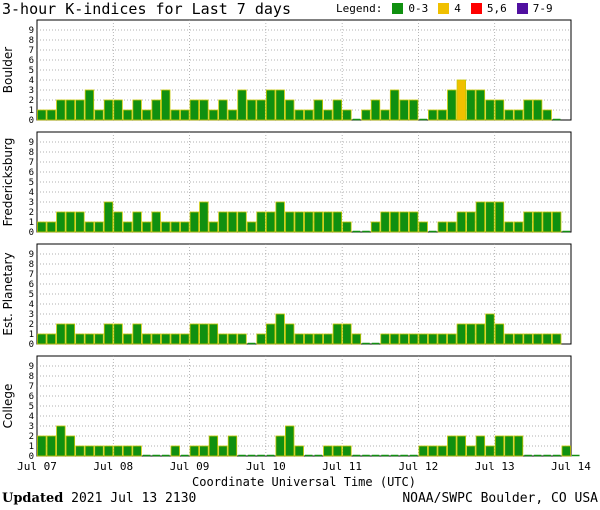 The height and width of the screenshot is (510, 600). I want to click on x-tick-label: Jul 09, so click(190, 466).